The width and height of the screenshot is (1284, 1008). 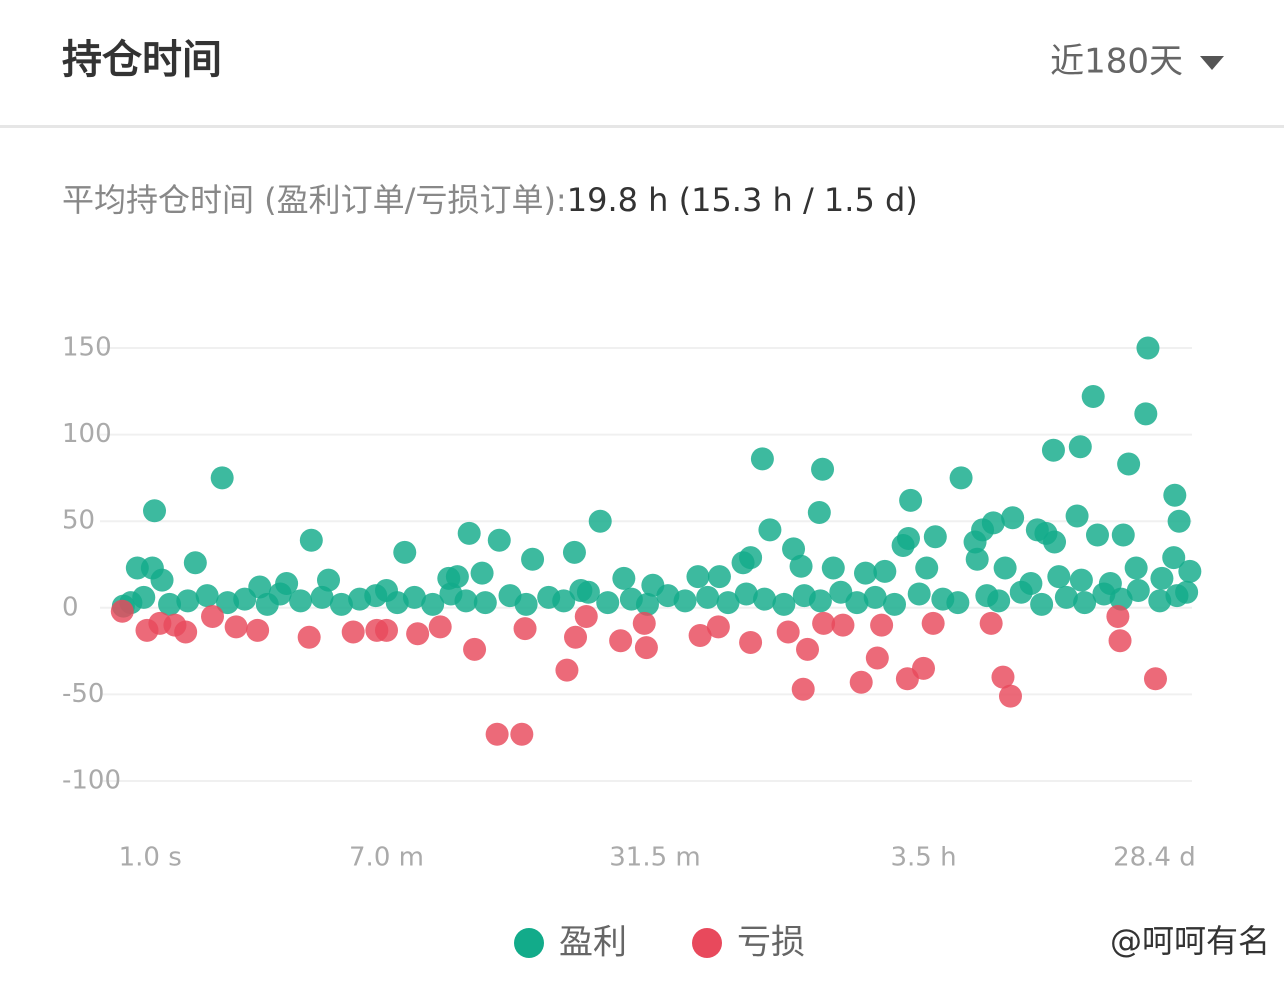 I want to click on y-tick-label: 50, so click(x=78, y=521).